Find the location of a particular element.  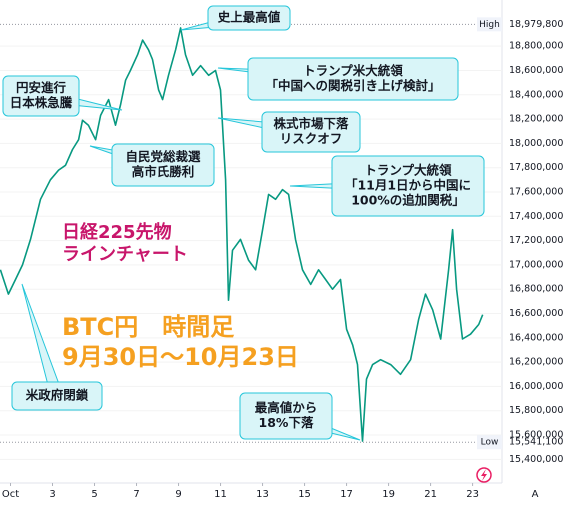

y-tick-label: 17,200,000 is located at coordinates (536, 240).